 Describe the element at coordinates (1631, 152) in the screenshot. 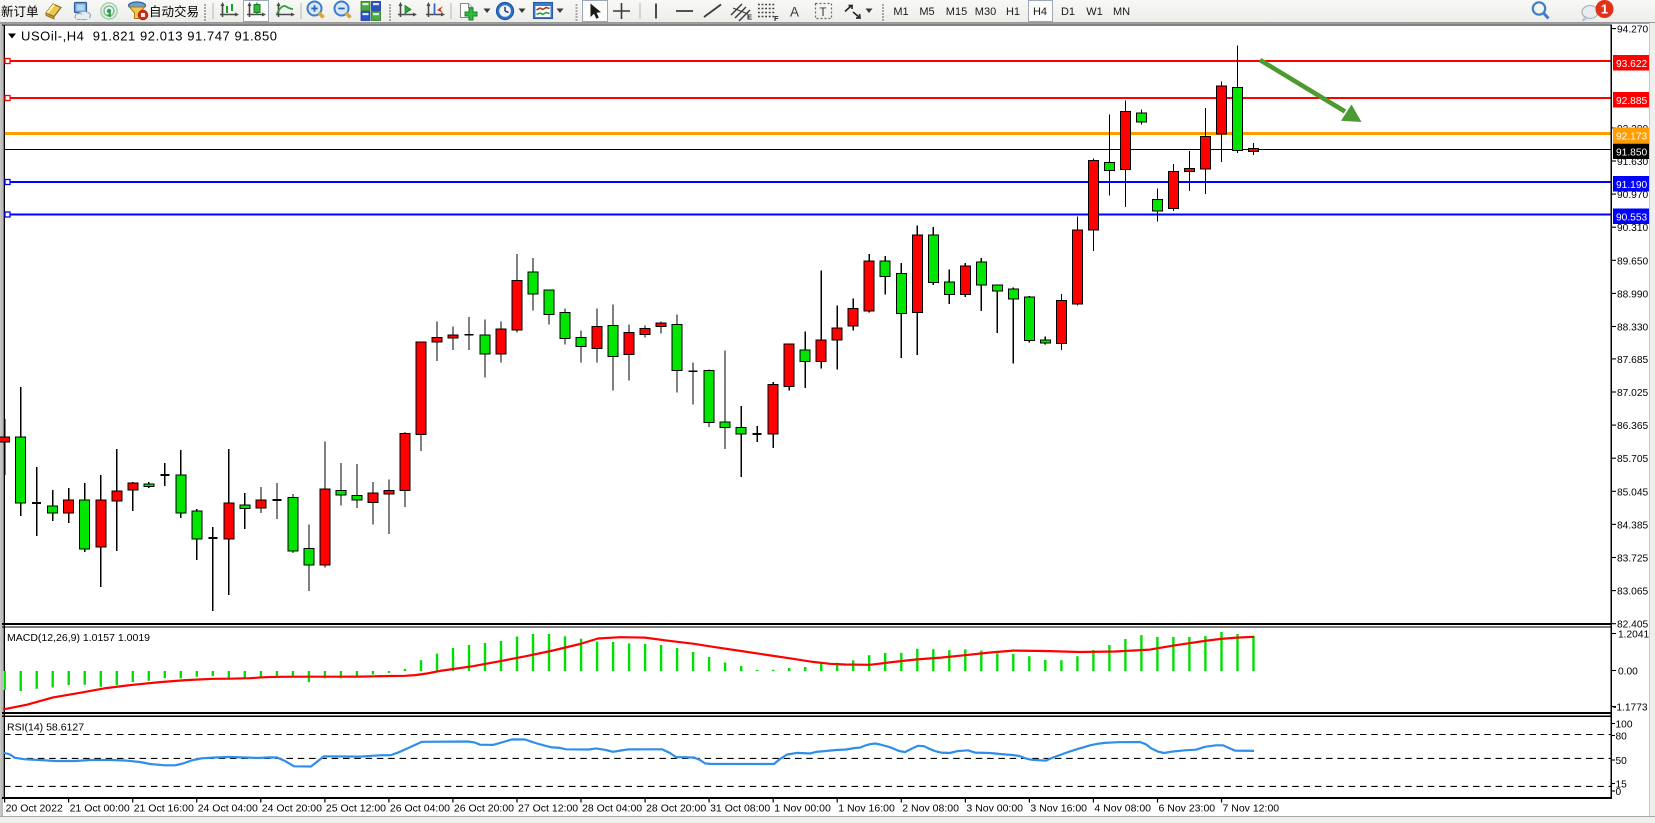

I see `svg-text: 91.850` at that location.